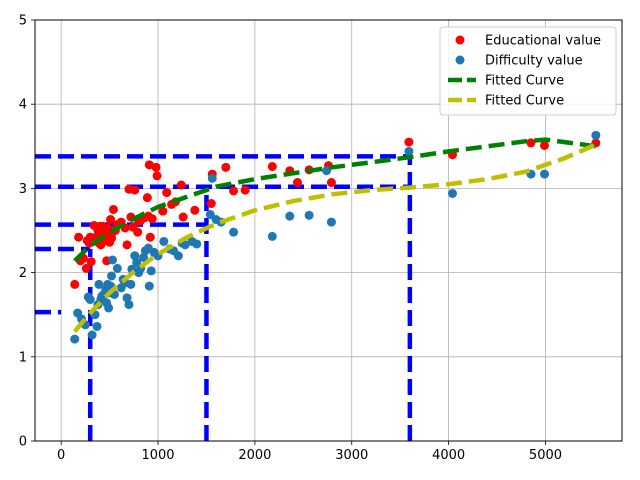  What do you see at coordinates (157, 455) in the screenshot?
I see `x-tick-label: 1000` at bounding box center [157, 455].